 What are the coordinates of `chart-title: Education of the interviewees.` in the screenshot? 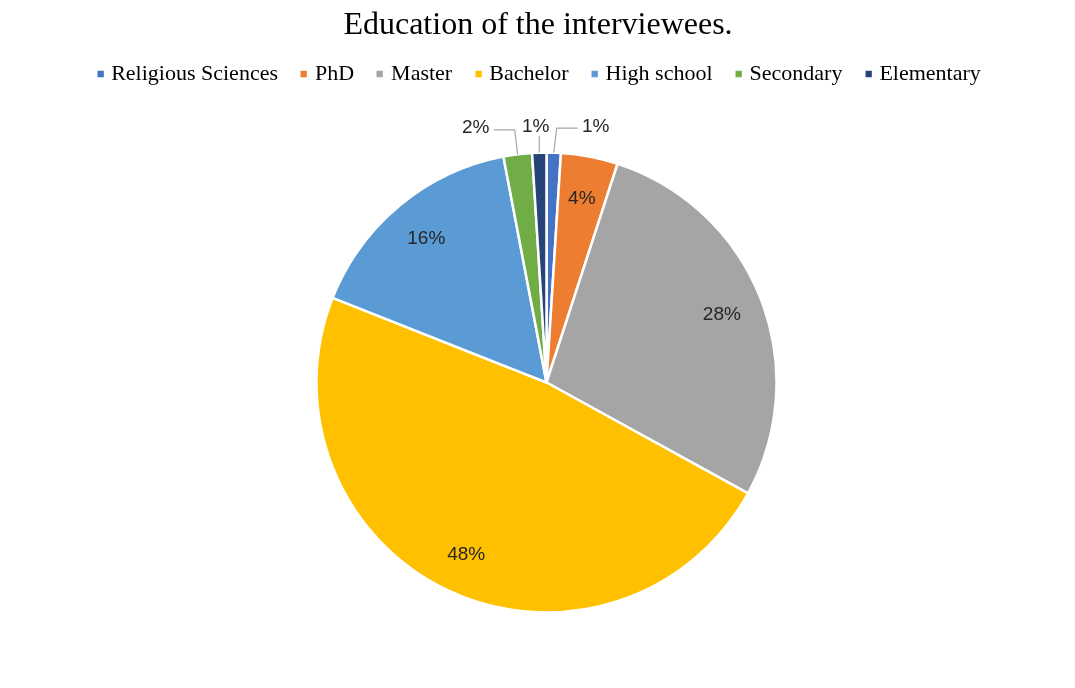 It's located at (538, 22).